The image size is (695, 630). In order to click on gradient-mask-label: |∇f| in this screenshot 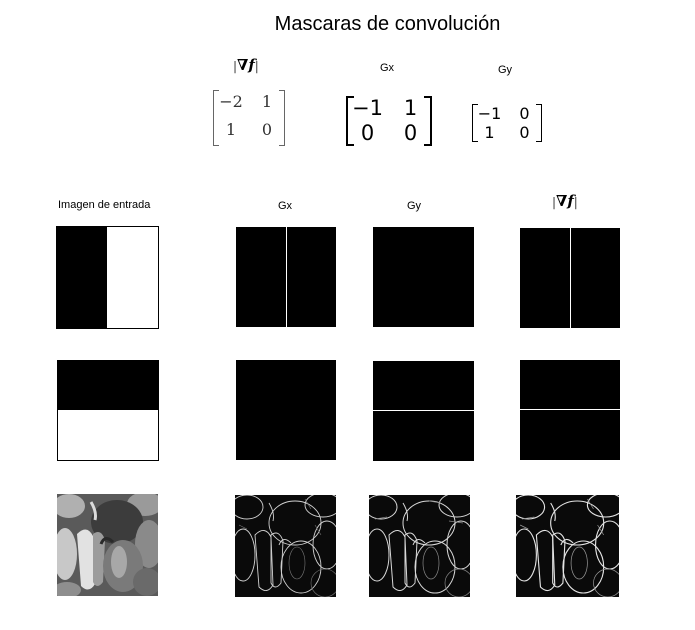, I will do `click(246, 65)`.